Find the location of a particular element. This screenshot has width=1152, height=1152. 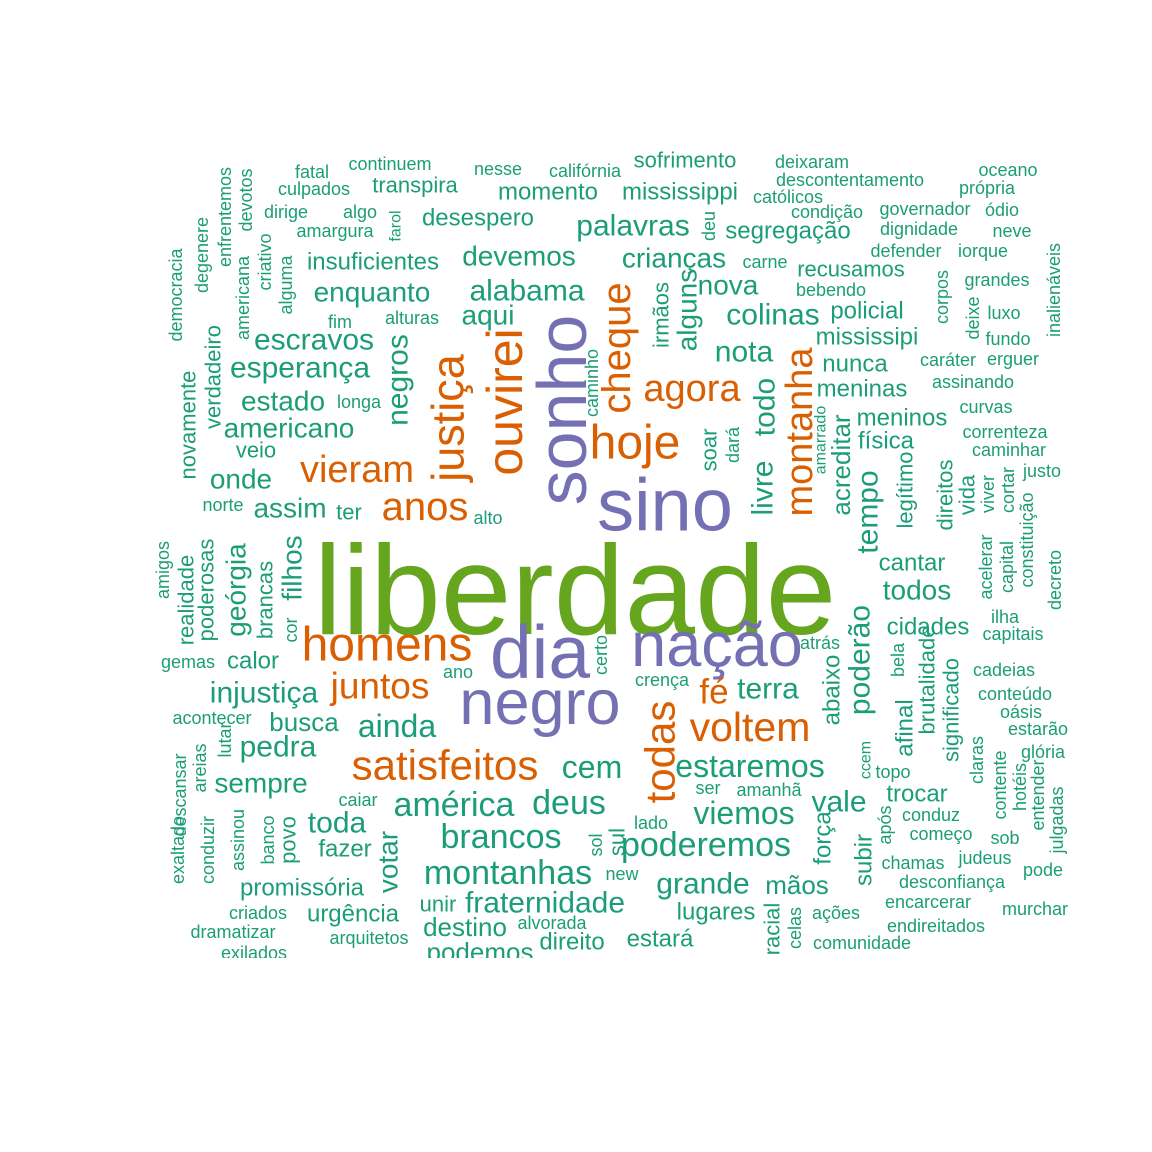

word: americano is located at coordinates (289, 428).